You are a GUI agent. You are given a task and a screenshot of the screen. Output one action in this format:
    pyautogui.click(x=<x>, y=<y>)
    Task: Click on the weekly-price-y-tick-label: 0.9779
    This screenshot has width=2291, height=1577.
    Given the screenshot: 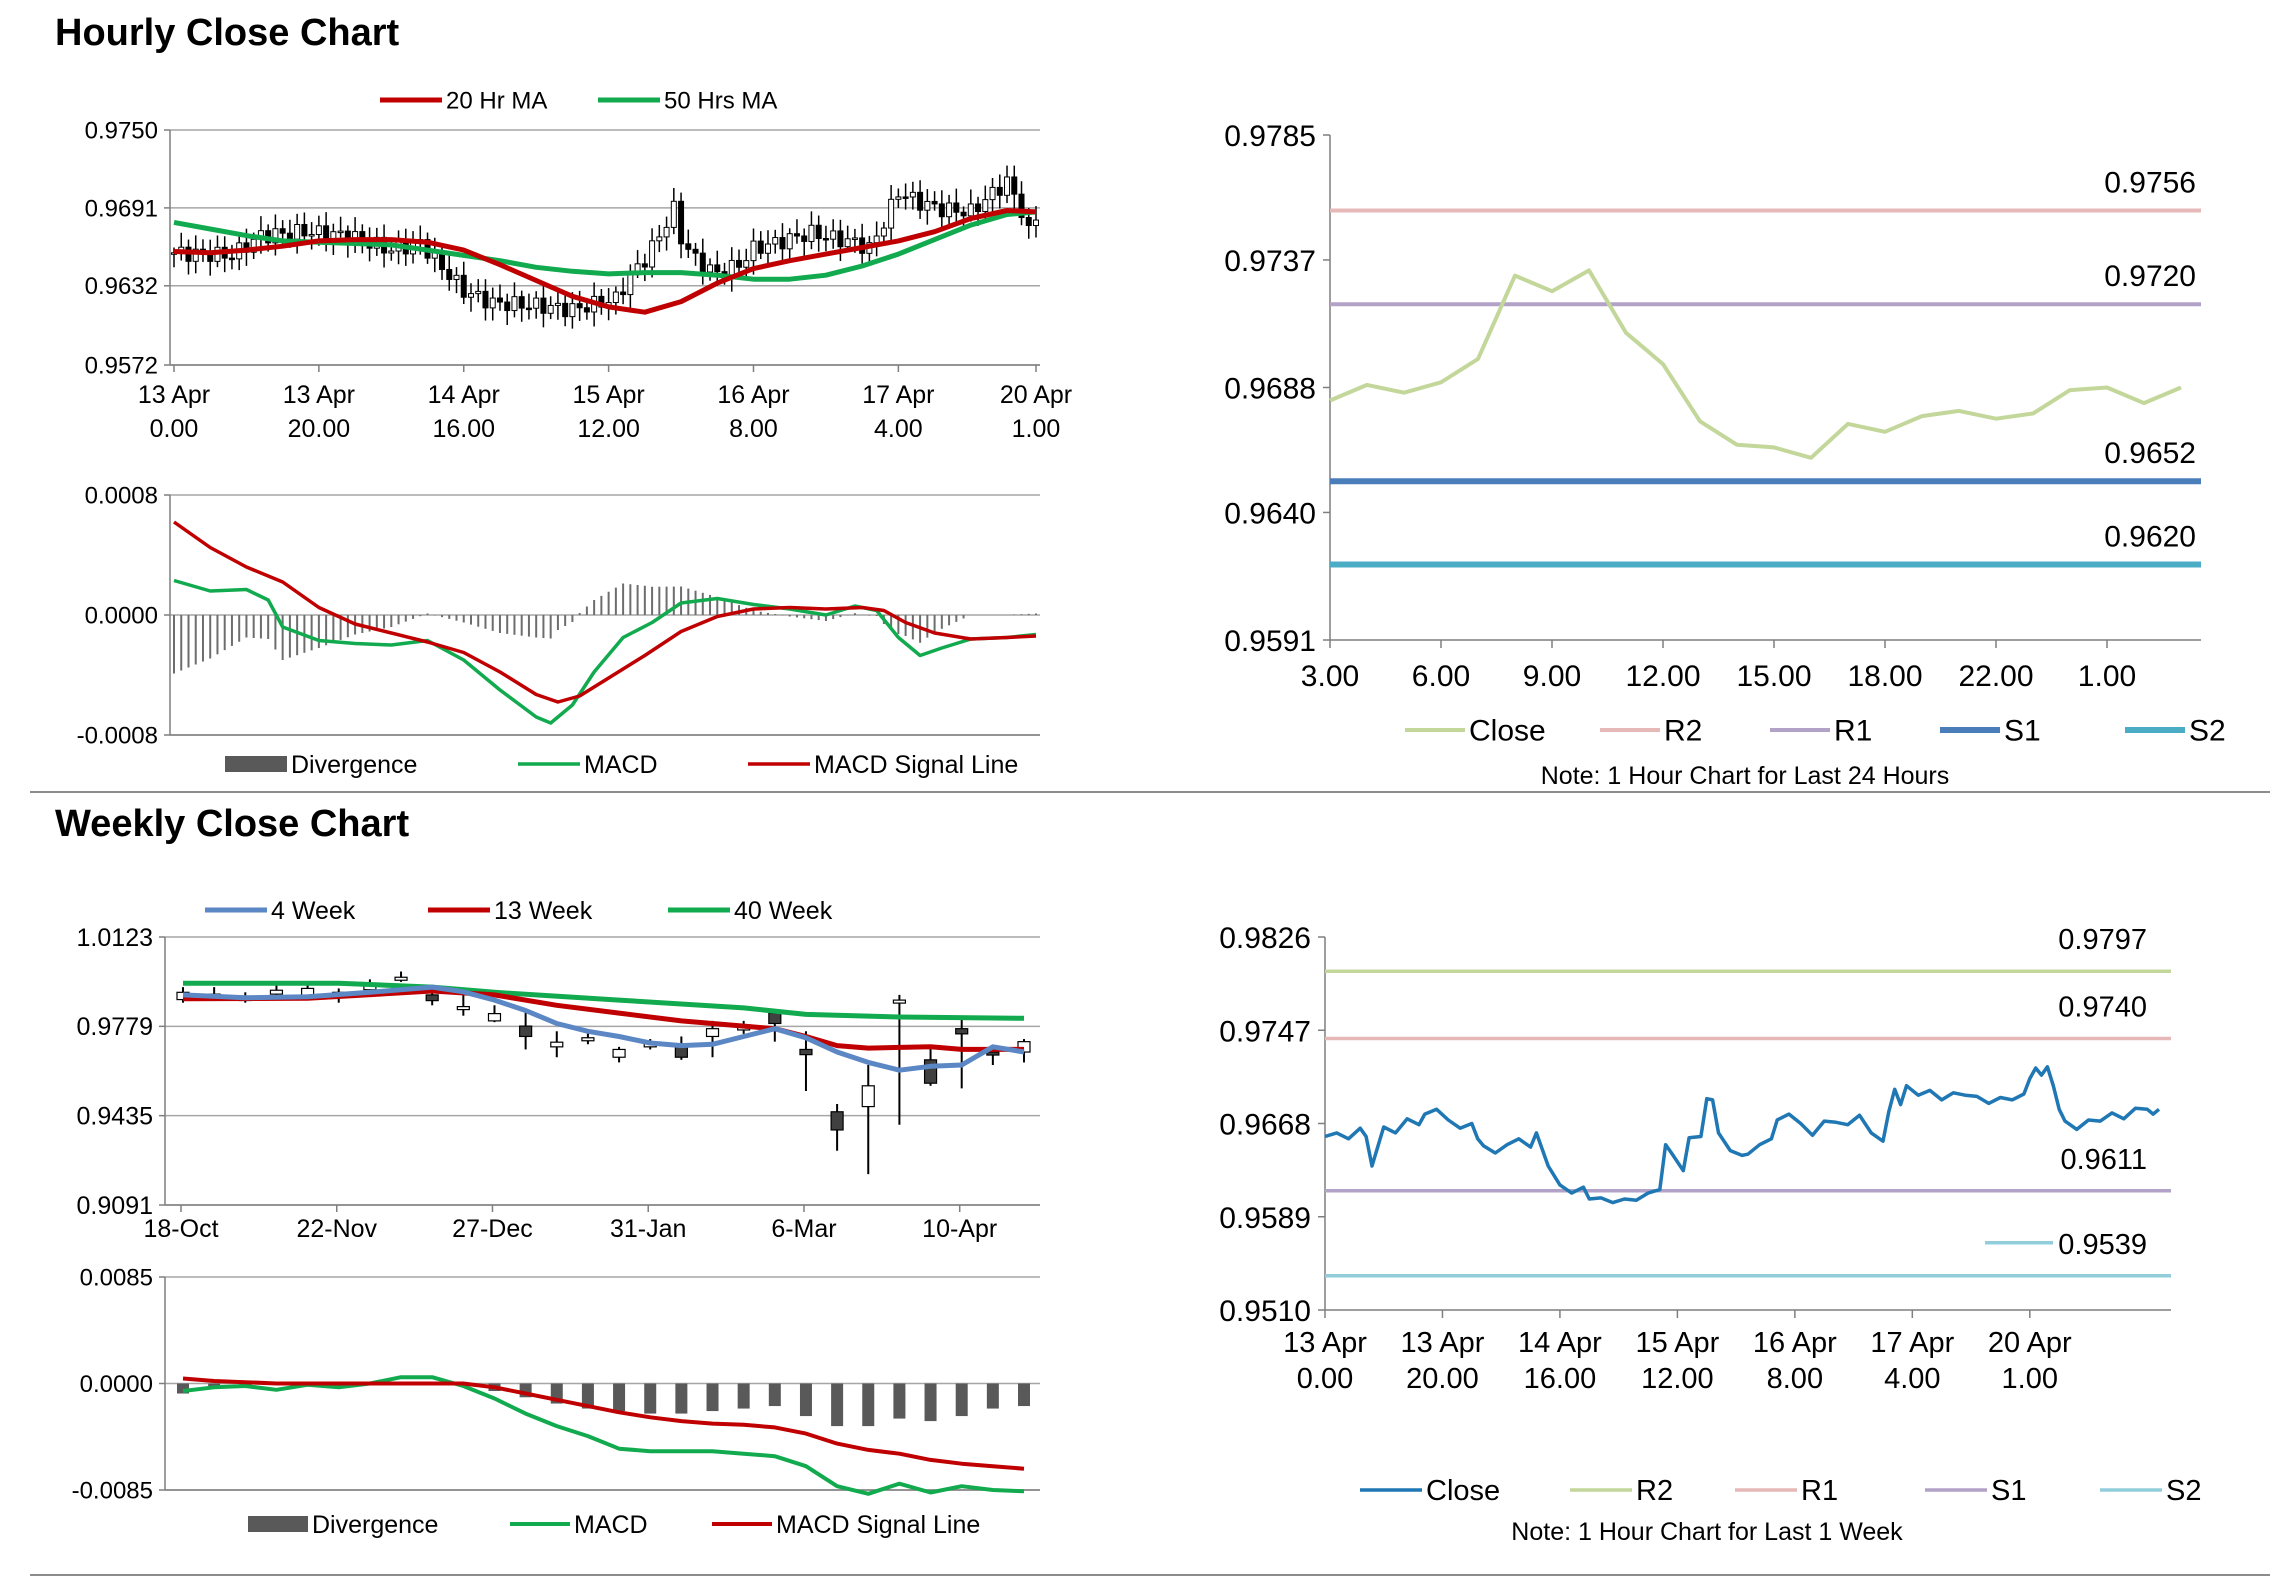 What is the action you would take?
    pyautogui.click(x=115, y=1027)
    